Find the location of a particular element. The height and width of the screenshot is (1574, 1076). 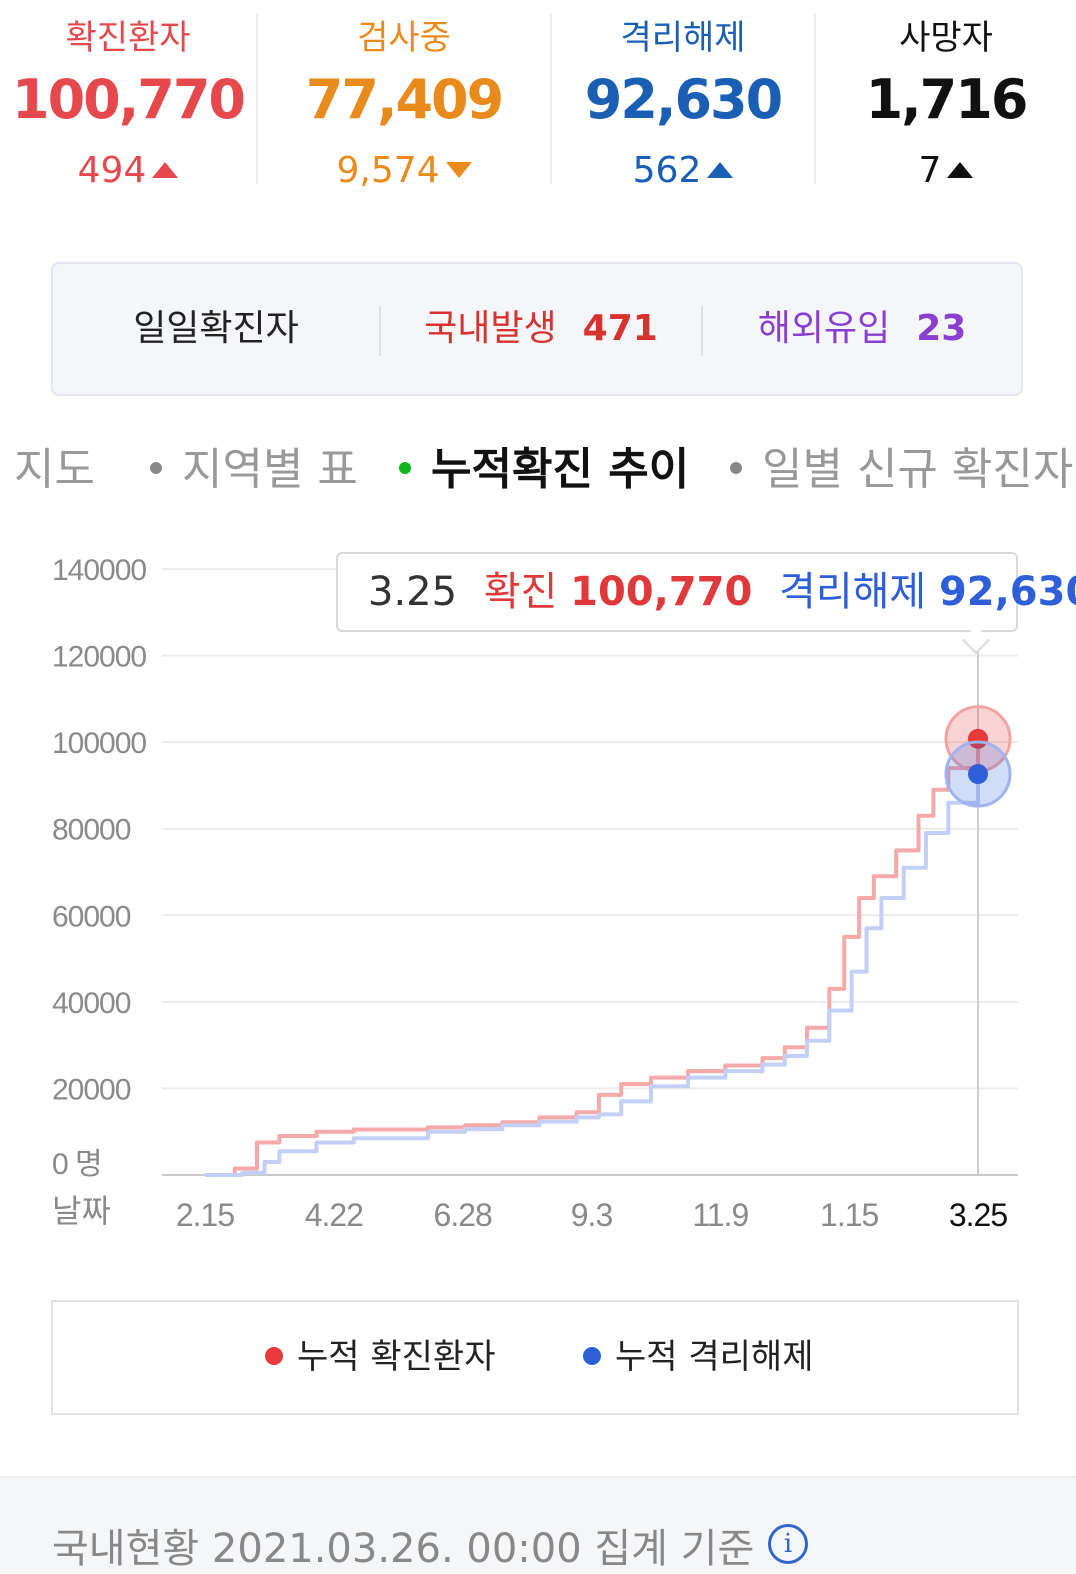

y-tick-label: 80000 is located at coordinates (91, 830).